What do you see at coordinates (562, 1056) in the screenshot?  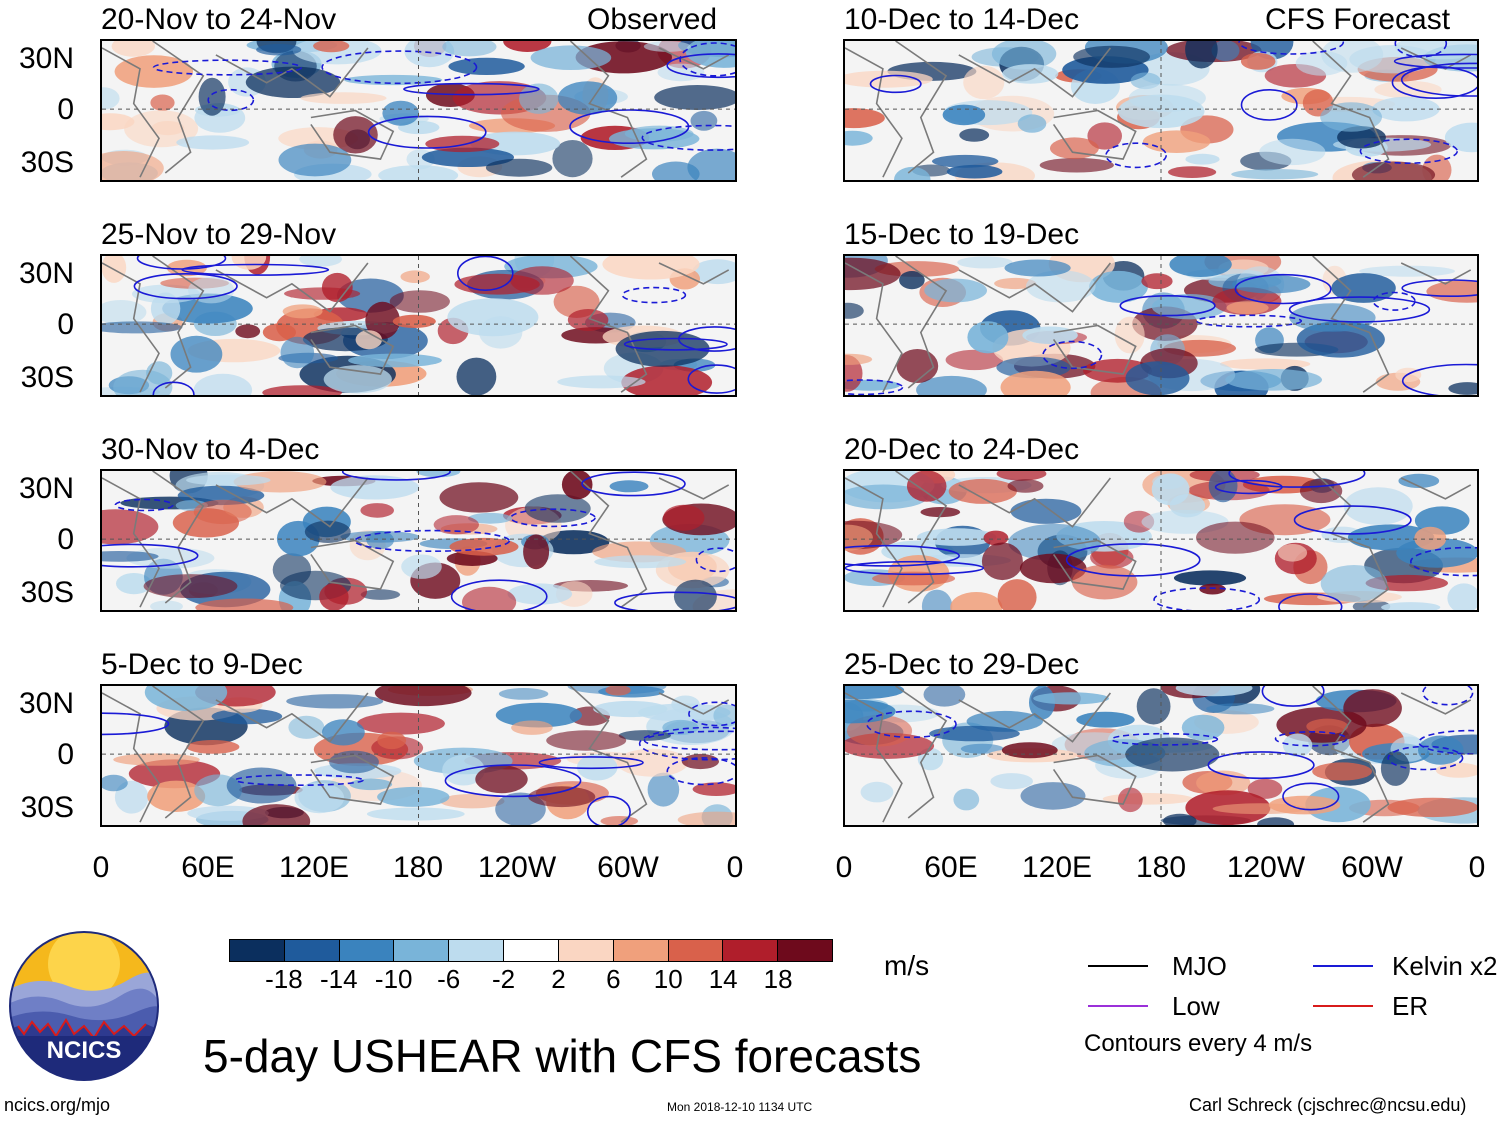 I see `figure-title: 5-day USHEAR with CFS forecasts` at bounding box center [562, 1056].